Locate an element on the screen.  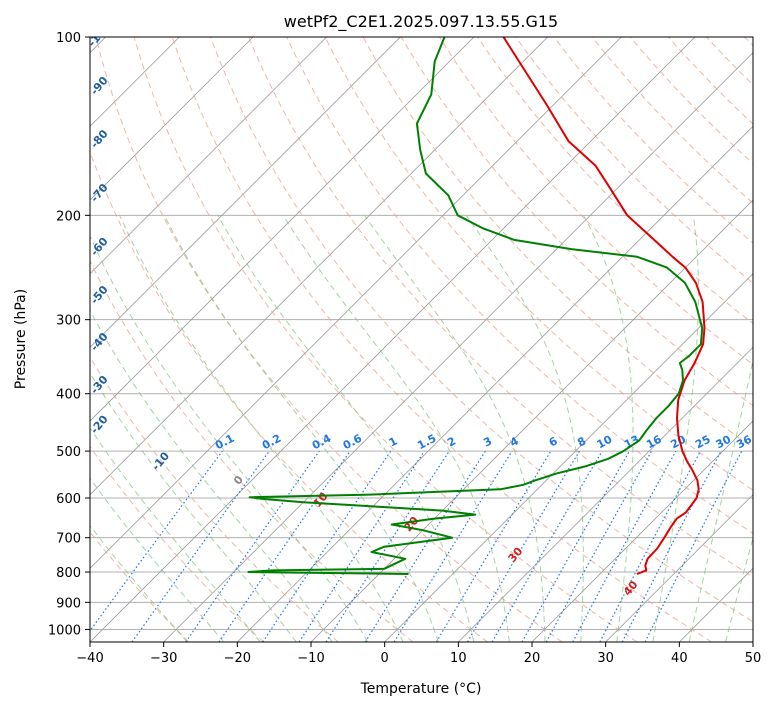
x-tick-label: −30 is located at coordinates (163, 658).